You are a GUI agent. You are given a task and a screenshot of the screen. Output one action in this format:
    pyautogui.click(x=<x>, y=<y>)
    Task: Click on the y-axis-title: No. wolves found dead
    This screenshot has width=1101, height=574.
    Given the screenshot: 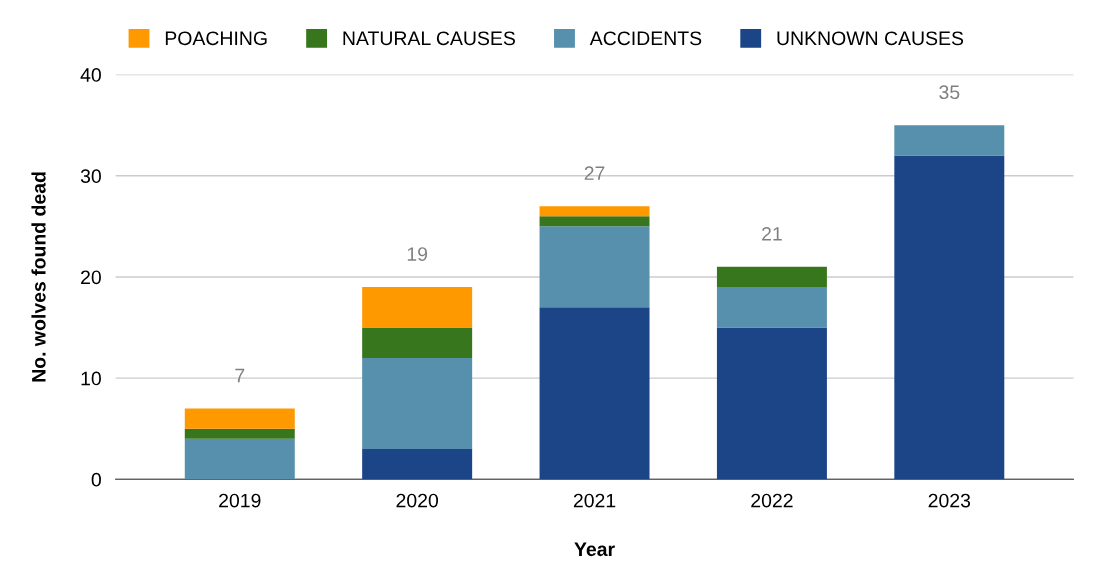 What is the action you would take?
    pyautogui.click(x=38, y=277)
    